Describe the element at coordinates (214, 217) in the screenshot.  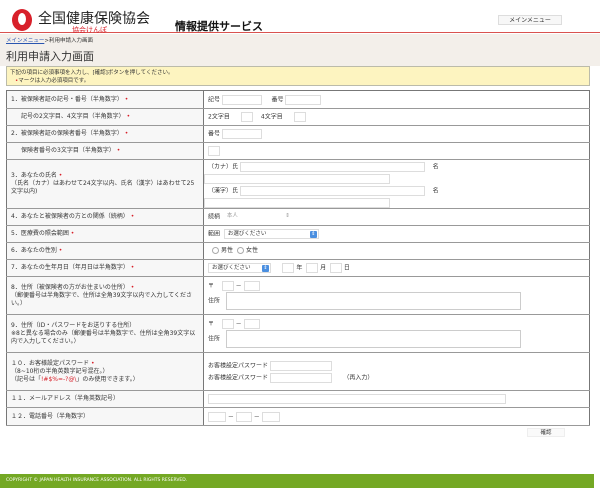
I see `field-label: 続柄` at that location.